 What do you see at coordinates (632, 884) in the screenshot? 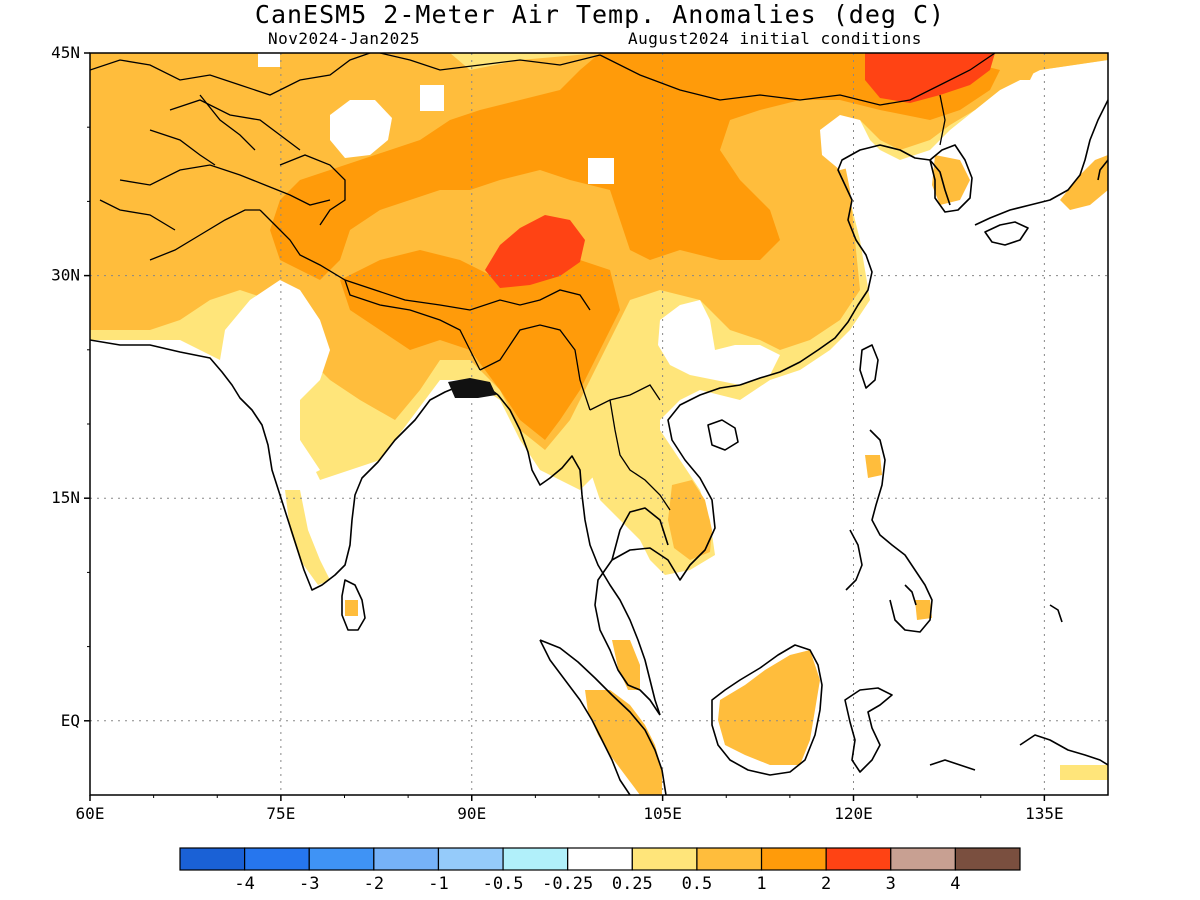
I see `colorbar-label: 0.25` at bounding box center [632, 884].